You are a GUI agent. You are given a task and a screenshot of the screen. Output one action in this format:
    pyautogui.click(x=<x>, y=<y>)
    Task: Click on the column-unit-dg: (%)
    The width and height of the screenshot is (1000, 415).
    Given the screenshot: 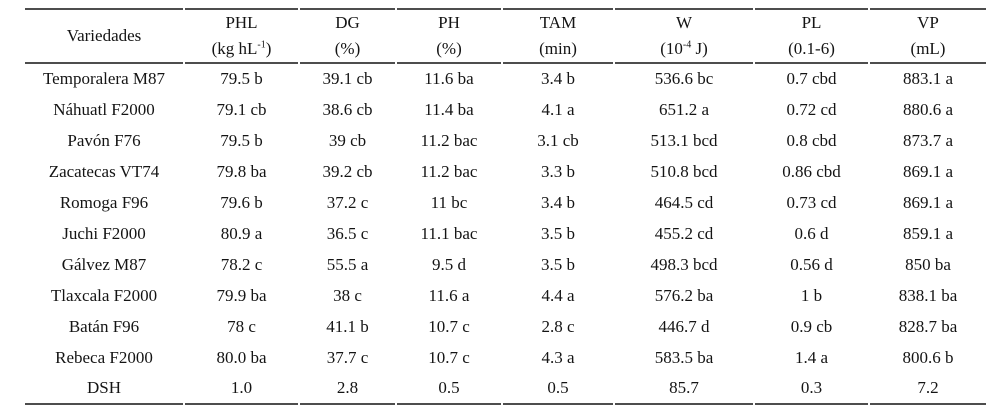 What is the action you would take?
    pyautogui.click(x=347, y=50)
    